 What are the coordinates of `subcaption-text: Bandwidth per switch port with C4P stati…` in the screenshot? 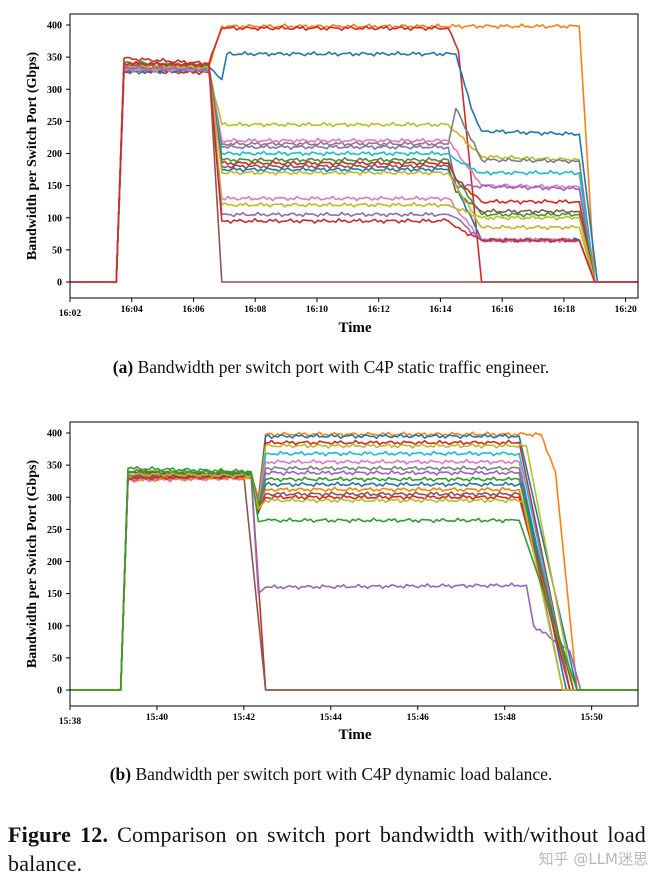 It's located at (343, 367).